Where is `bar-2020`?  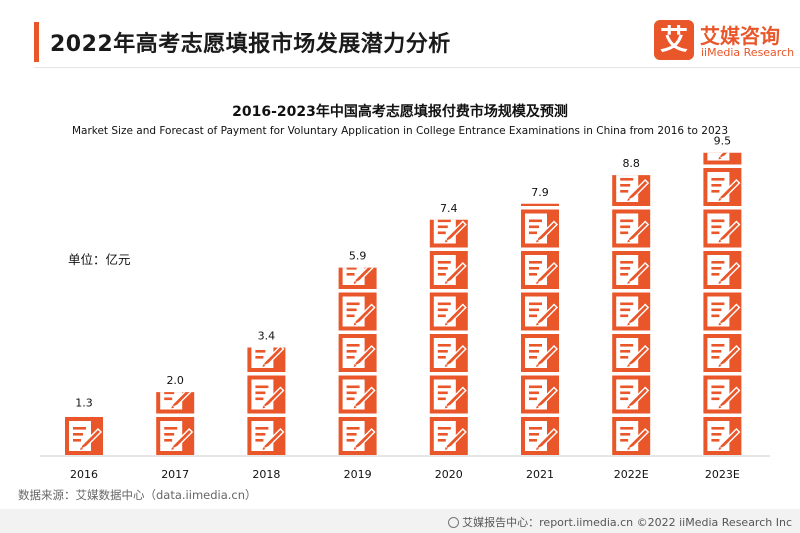 bar-2020 is located at coordinates (448, 337).